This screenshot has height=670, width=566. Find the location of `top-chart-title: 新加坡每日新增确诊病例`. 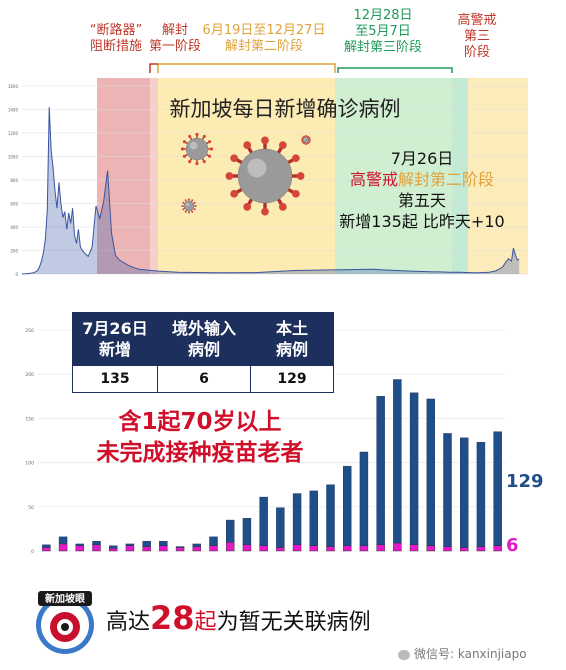

top-chart-title: 新加坡每日新增确诊病例 is located at coordinates (285, 109).